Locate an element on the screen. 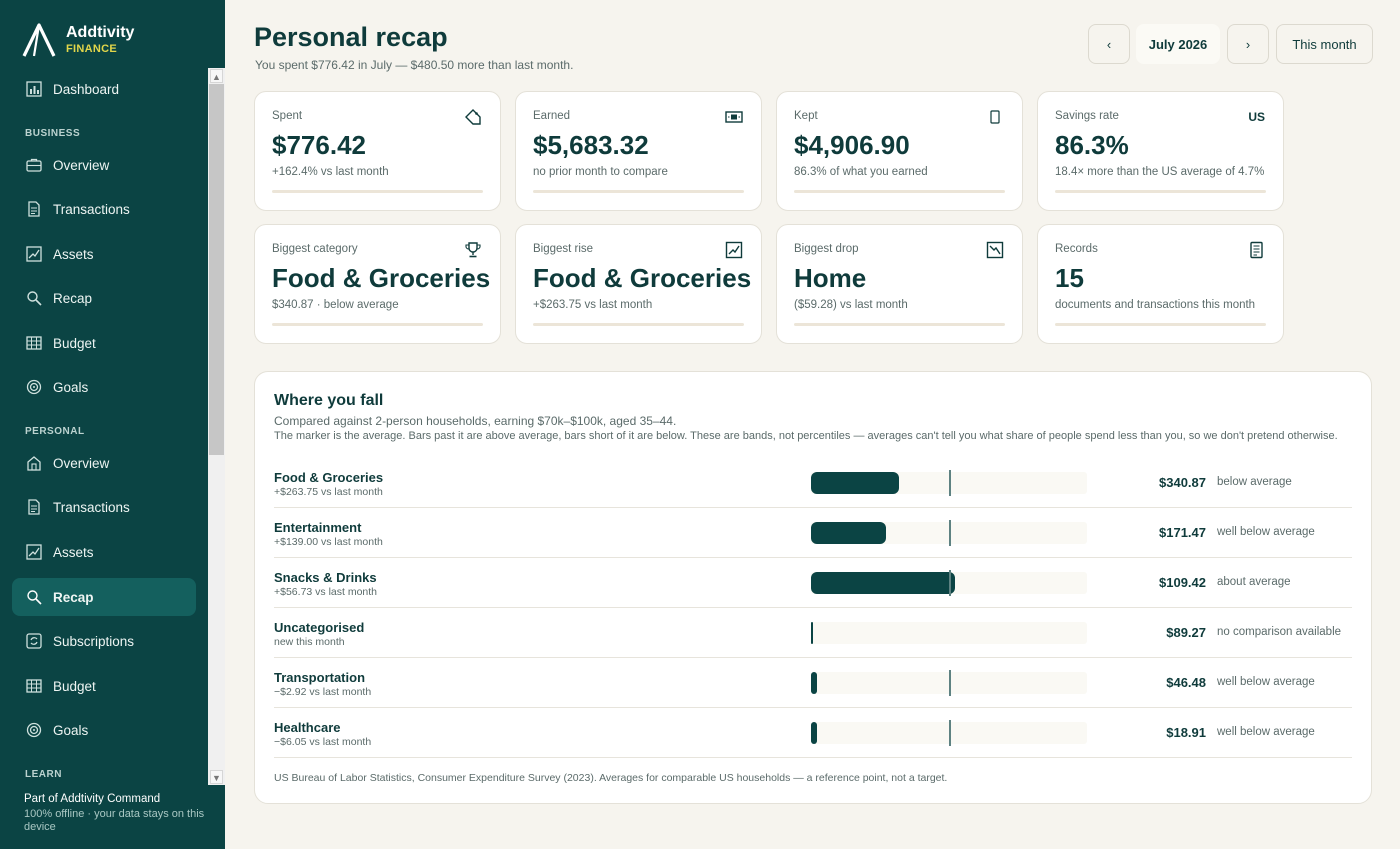 The height and width of the screenshot is (849, 1400). prev-month-button: ‹ is located at coordinates (1109, 44).